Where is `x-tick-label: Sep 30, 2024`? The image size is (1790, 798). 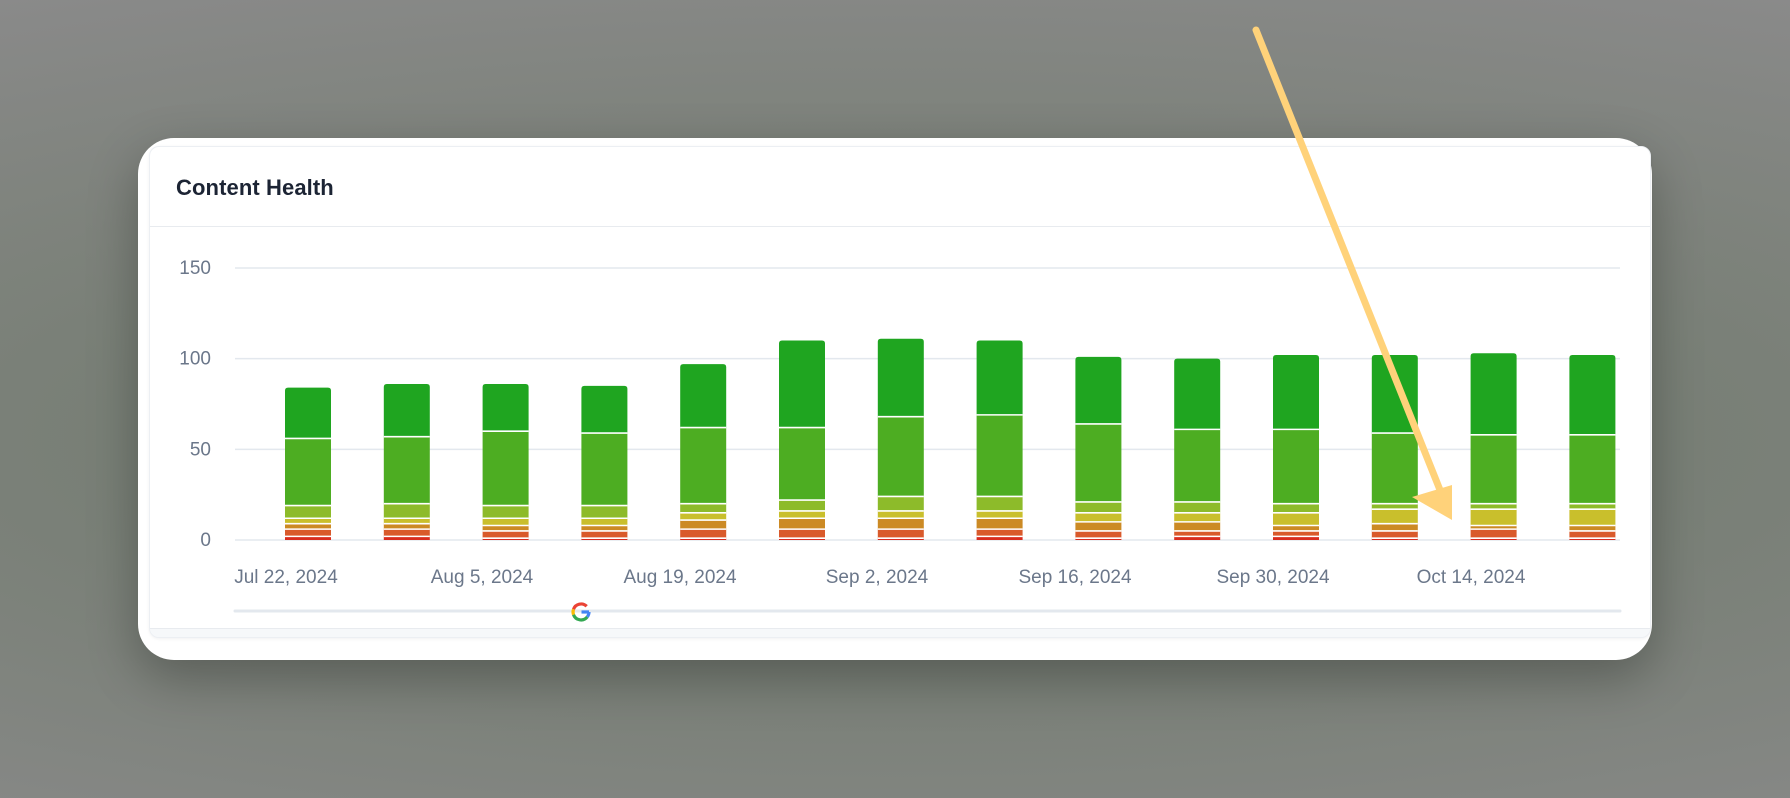
x-tick-label: Sep 30, 2024 is located at coordinates (1272, 577).